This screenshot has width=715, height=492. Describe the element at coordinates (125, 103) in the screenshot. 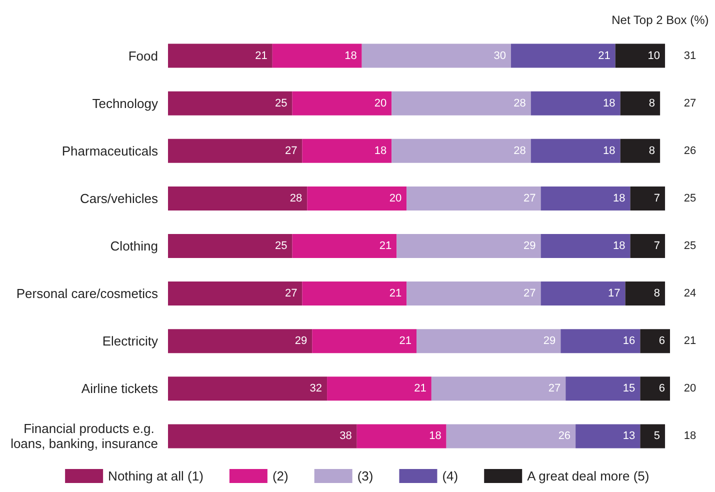

I see `y-tick-label: Technology` at that location.